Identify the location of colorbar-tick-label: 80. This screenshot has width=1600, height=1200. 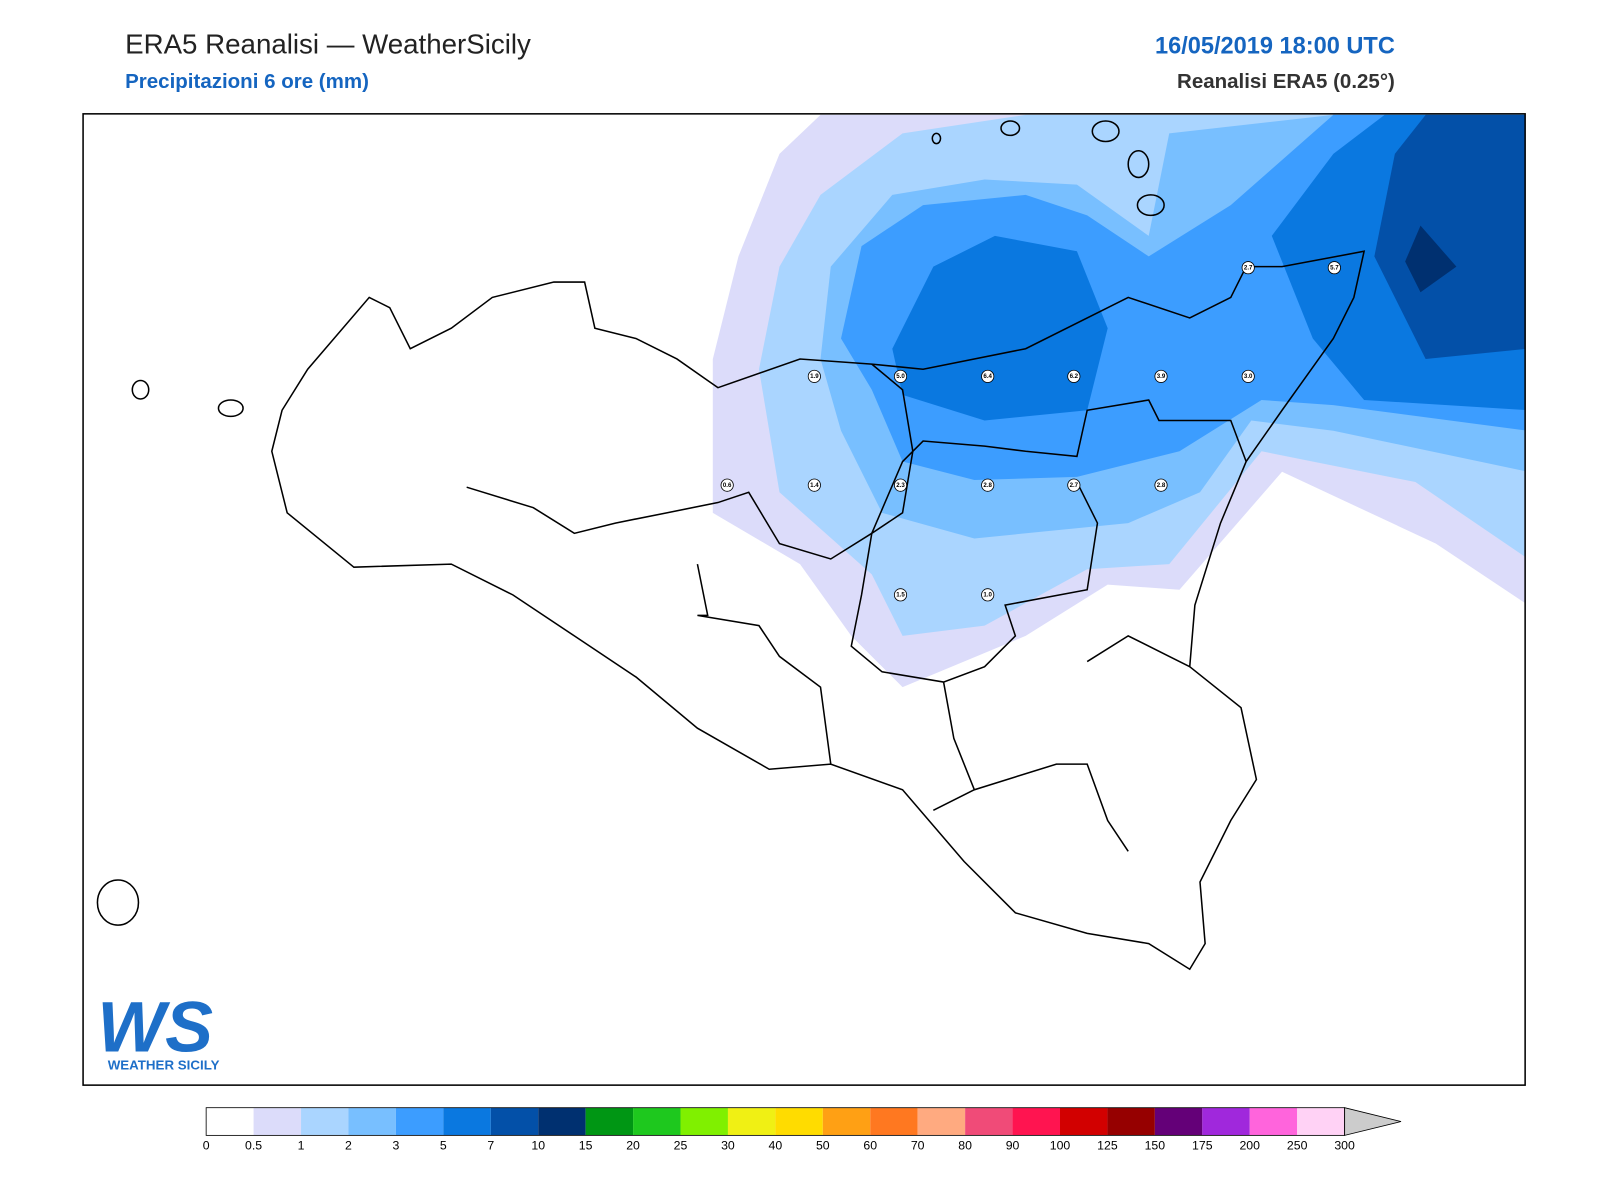
(965, 1146).